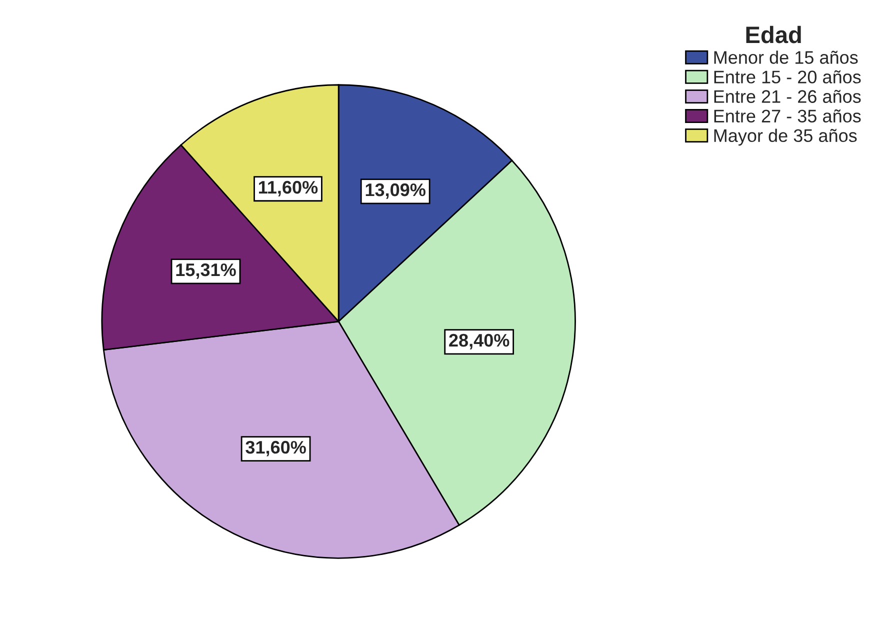 This screenshot has width=891, height=643. Describe the element at coordinates (773, 35) in the screenshot. I see `legend-title: Edad` at that location.